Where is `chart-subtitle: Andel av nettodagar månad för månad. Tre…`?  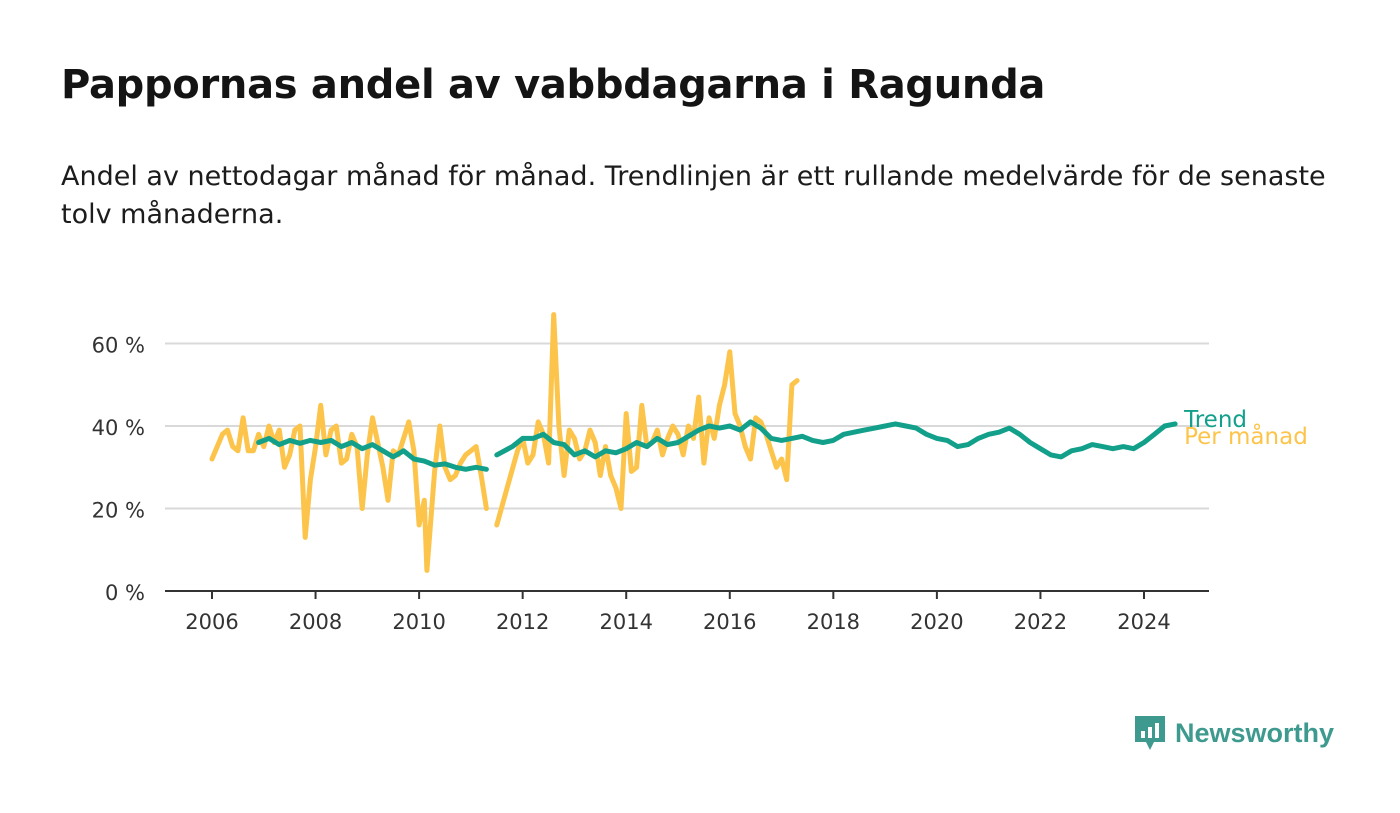
chart-subtitle: Andel av nettodagar månad för månad. Tre… is located at coordinates (693, 195).